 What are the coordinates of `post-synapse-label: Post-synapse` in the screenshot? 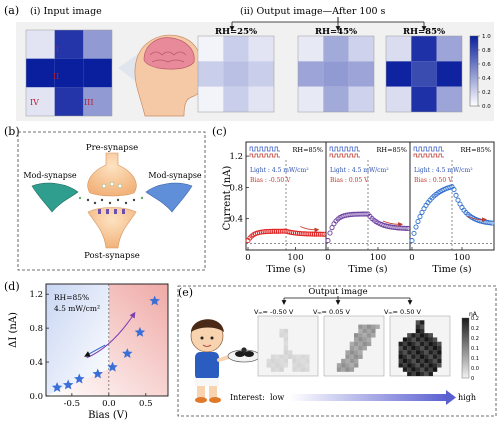 It's located at (112, 256).